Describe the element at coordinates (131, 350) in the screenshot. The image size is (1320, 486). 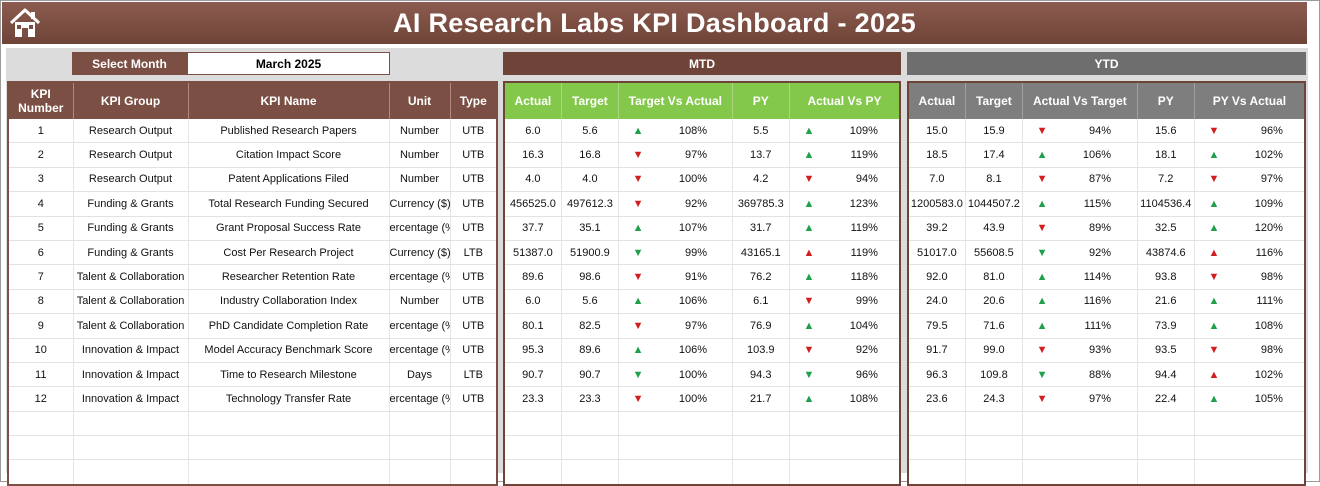
I see `kpi-group: Innovation & Impact` at that location.